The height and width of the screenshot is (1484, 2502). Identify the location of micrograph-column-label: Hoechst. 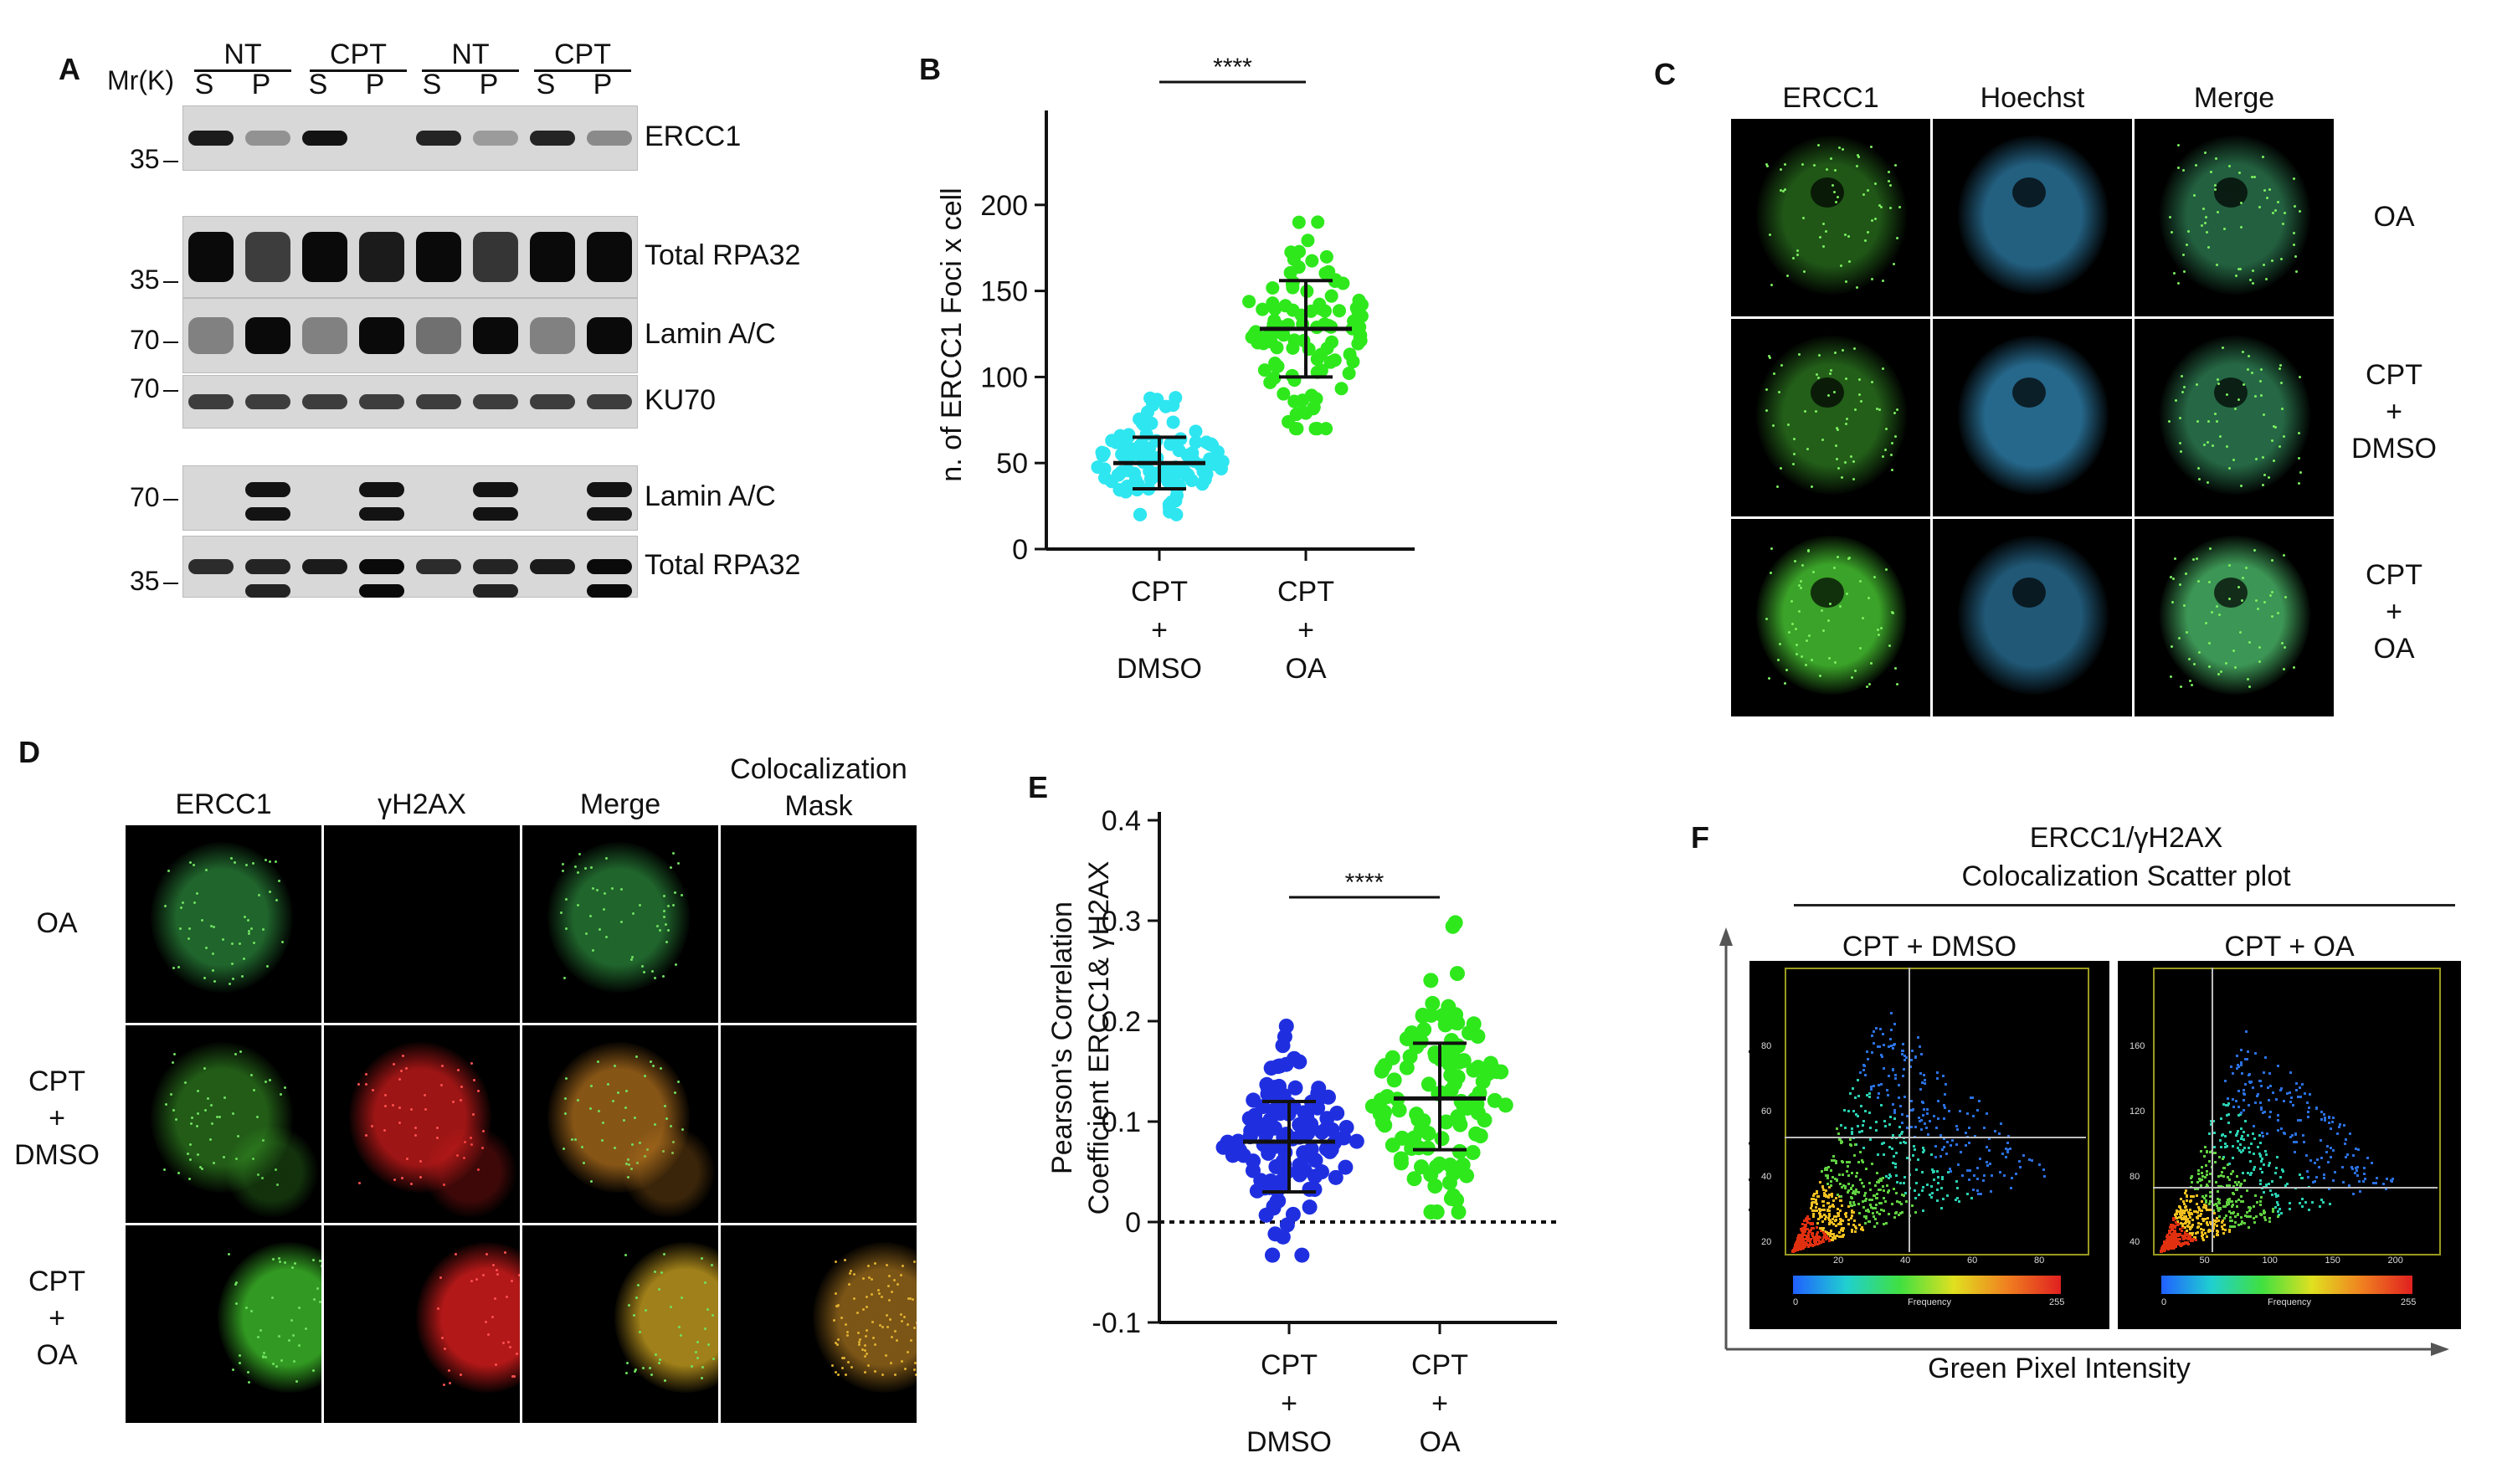
(2033, 98).